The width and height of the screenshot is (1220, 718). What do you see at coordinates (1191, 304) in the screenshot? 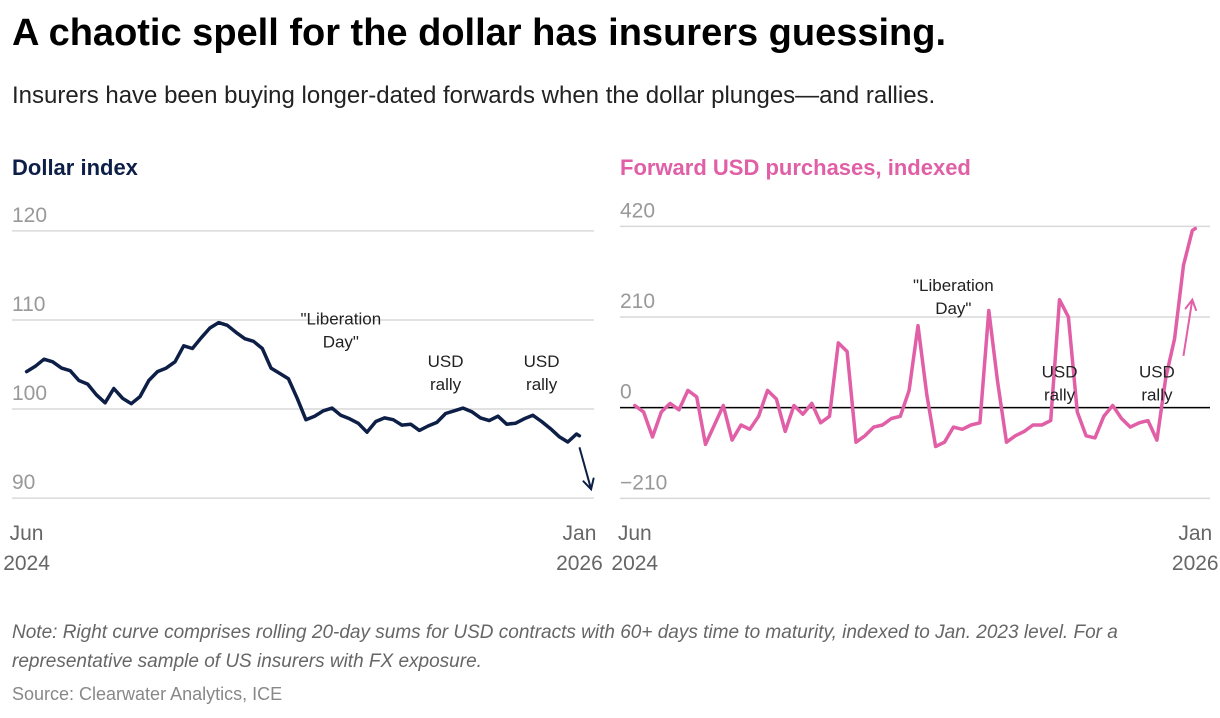
I see `forward-usd-arrow-head` at bounding box center [1191, 304].